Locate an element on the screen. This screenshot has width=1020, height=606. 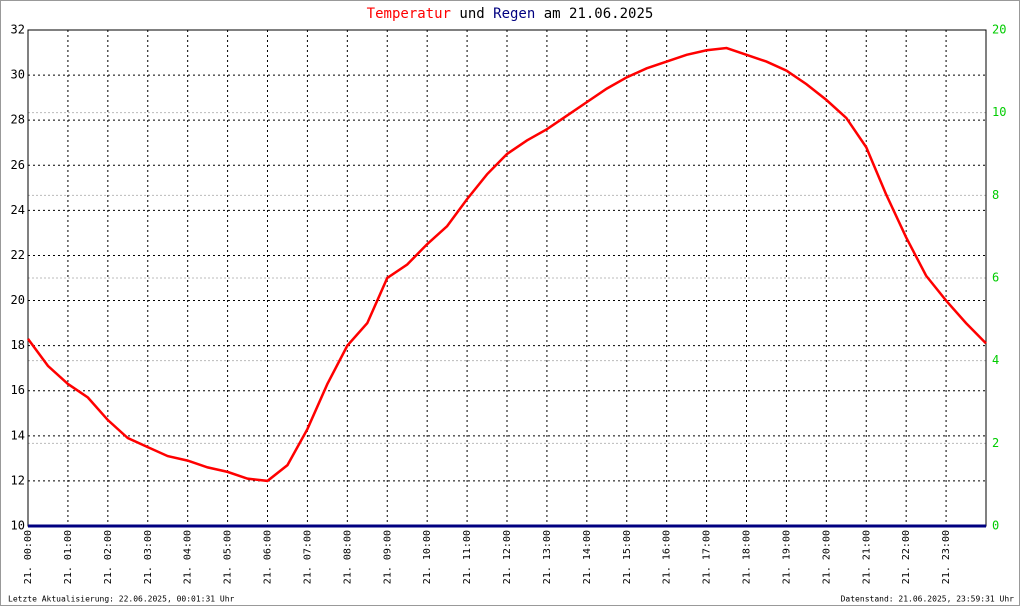
y-tick-label: 24 is located at coordinates (18, 210).